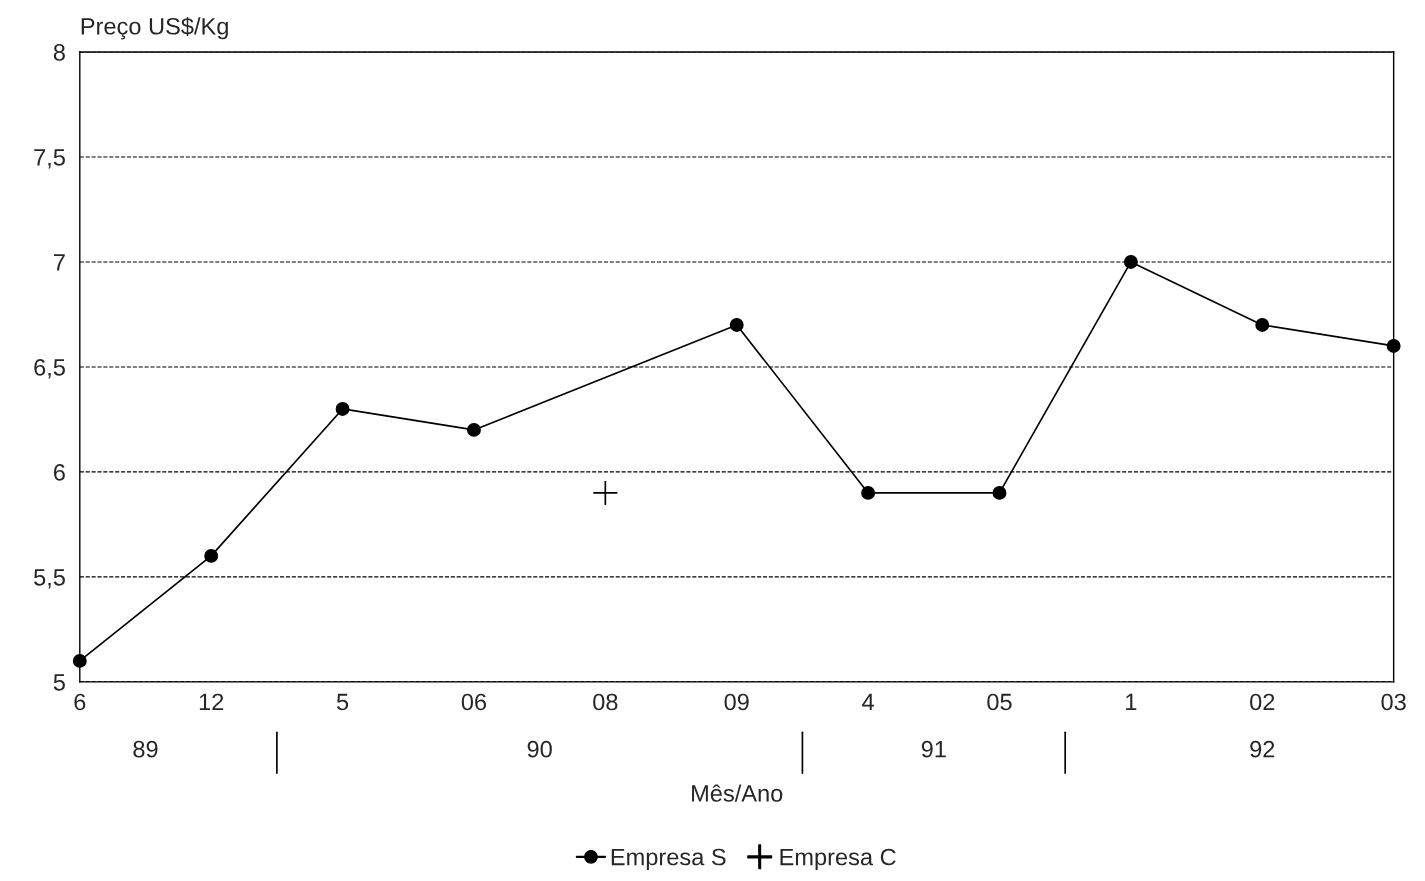 The image size is (1425, 881). Describe the element at coordinates (868, 702) in the screenshot. I see `x-tick-label: 4` at that location.